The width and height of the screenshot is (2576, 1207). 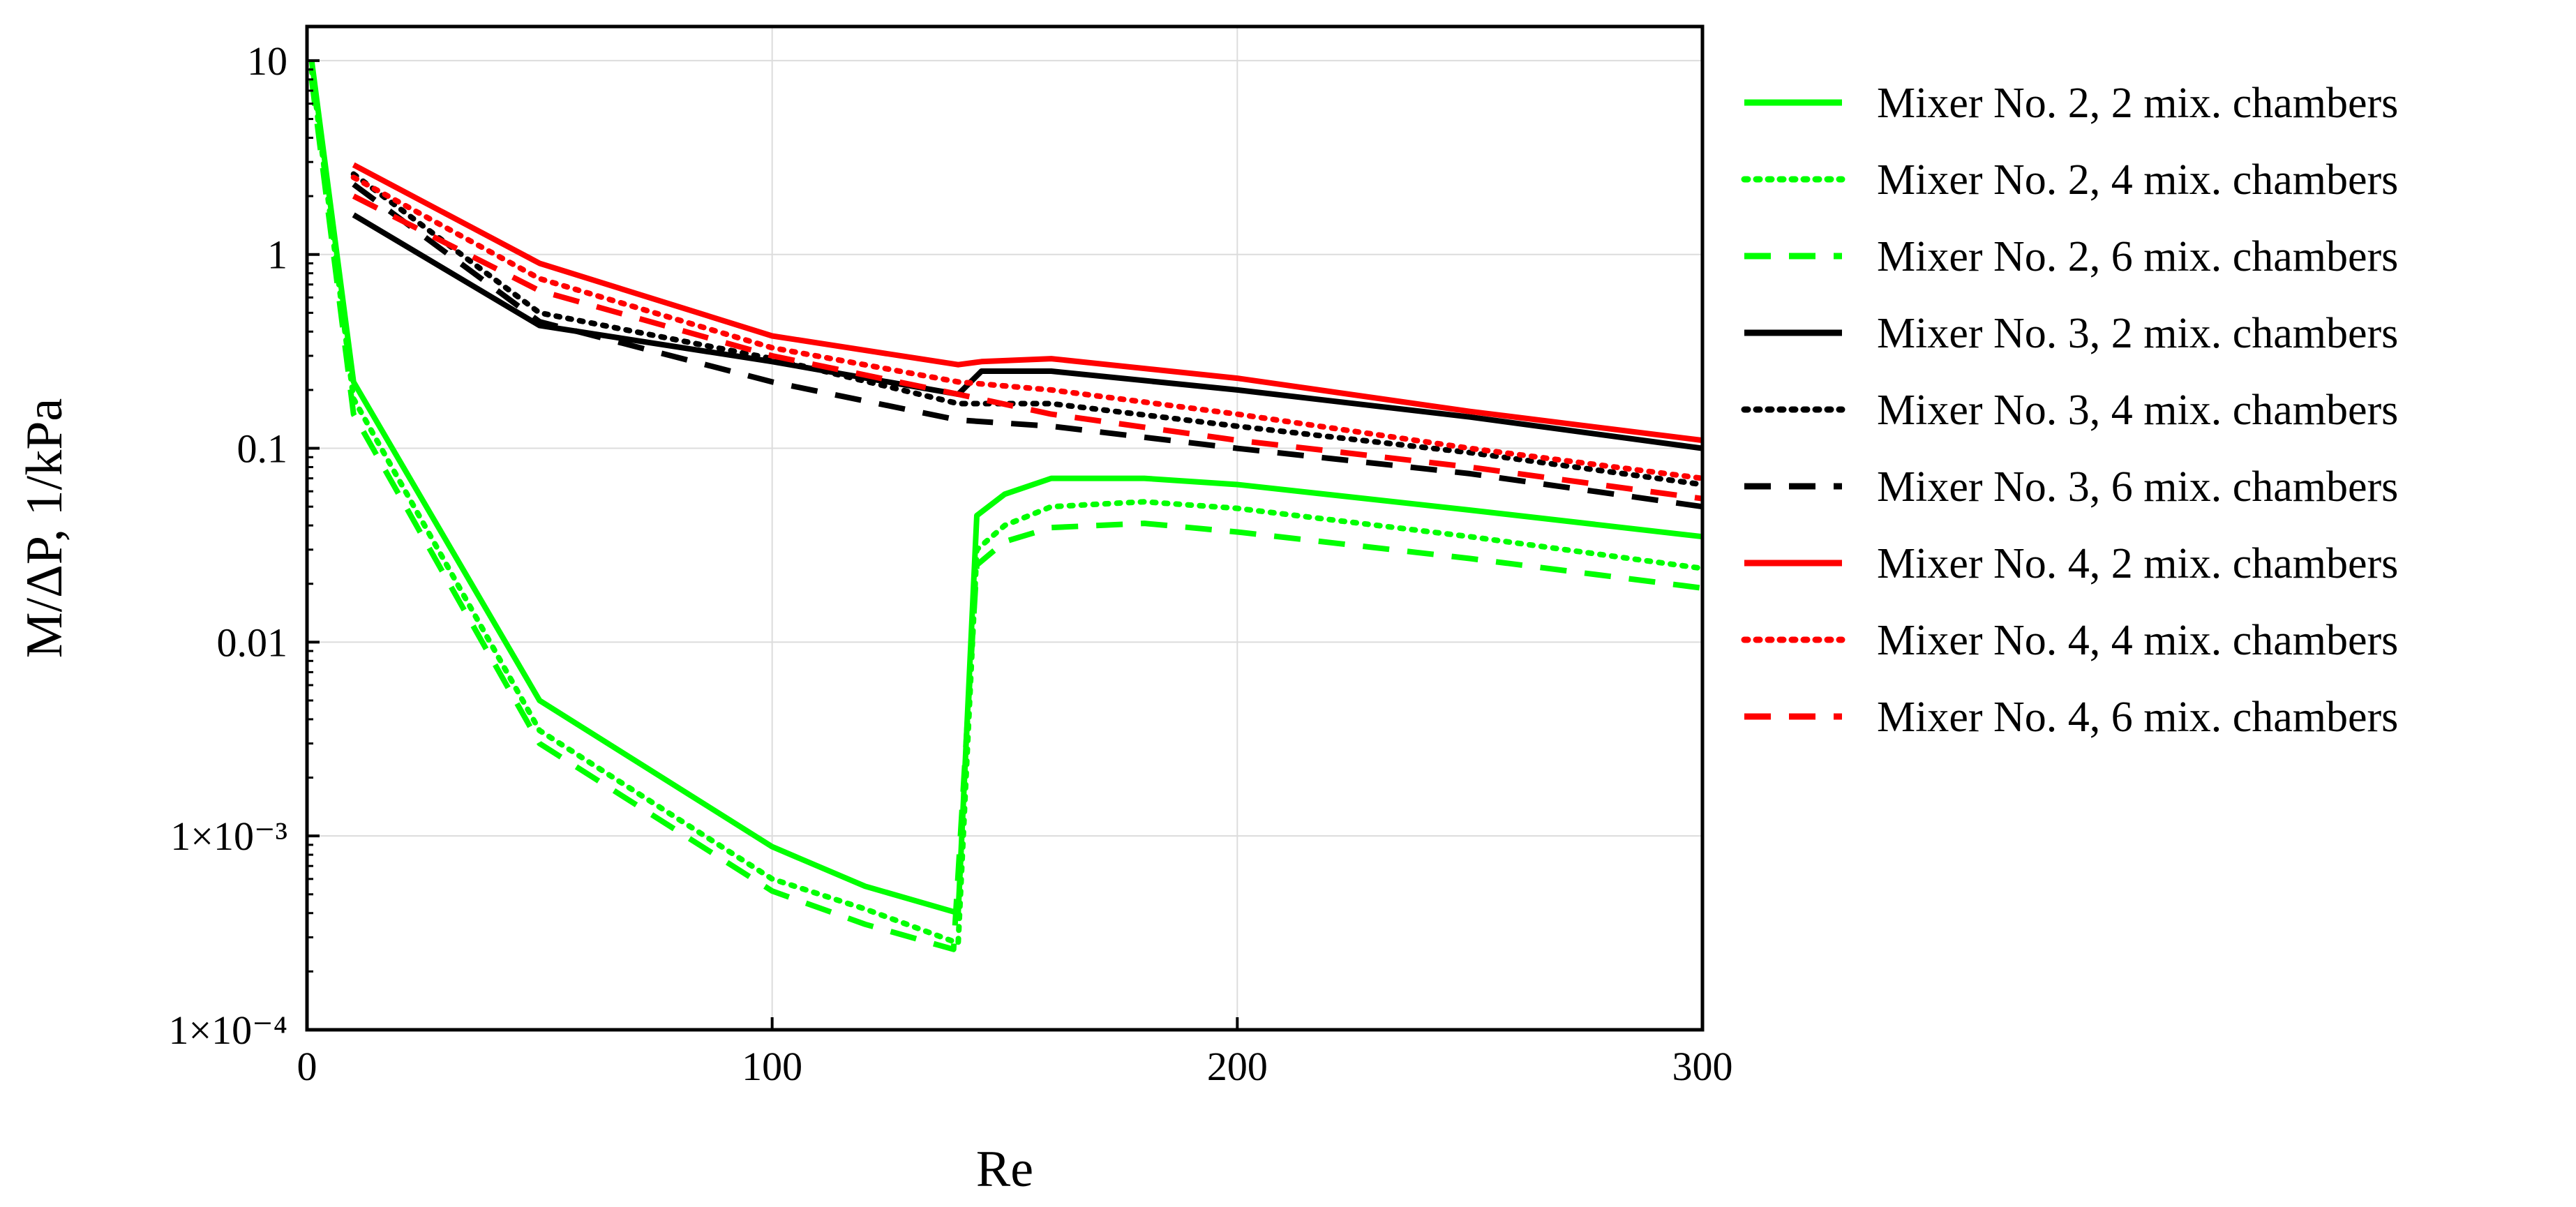 I want to click on legend-label-9: Mixer No. 4, 6 mix. chambers, so click(x=2137, y=717).